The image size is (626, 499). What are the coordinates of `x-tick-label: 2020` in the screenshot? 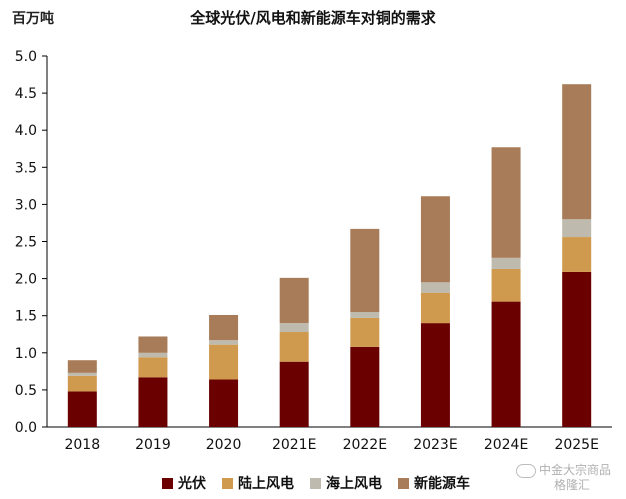 It's located at (224, 445).